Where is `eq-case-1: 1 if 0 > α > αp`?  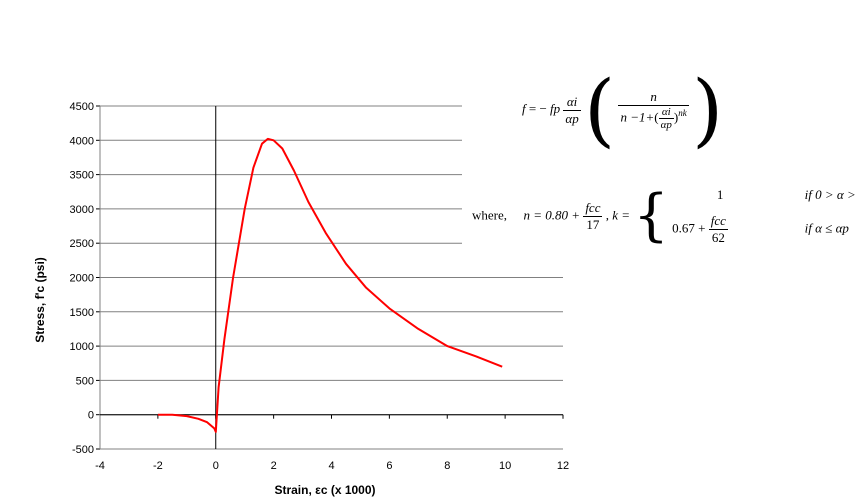 eq-case-1: 1 if 0 > α > αp is located at coordinates (763, 200).